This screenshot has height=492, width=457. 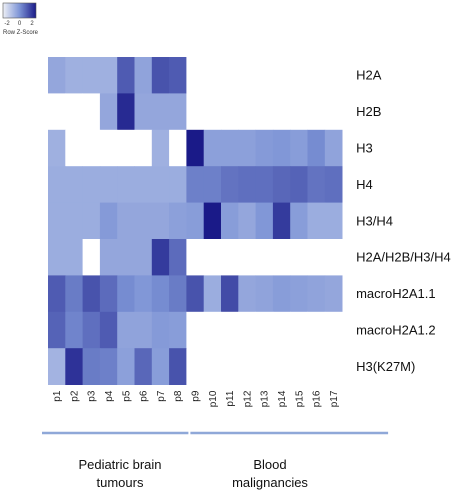 What do you see at coordinates (21, 33) in the screenshot?
I see `color-key-title: Row Z-Score` at bounding box center [21, 33].